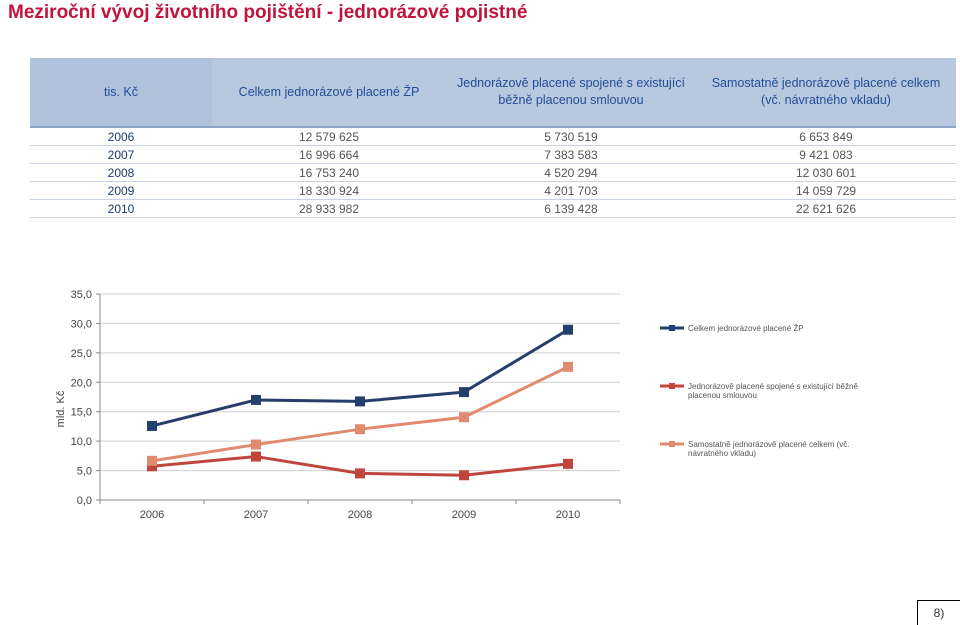  I want to click on table-cell: 22 621 626, so click(826, 208).